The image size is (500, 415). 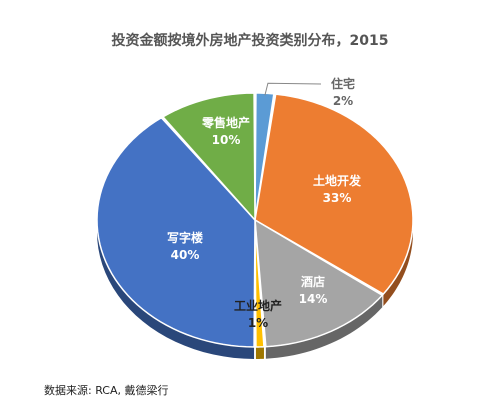 I want to click on slice-label-4: 写字楼, so click(x=185, y=237).